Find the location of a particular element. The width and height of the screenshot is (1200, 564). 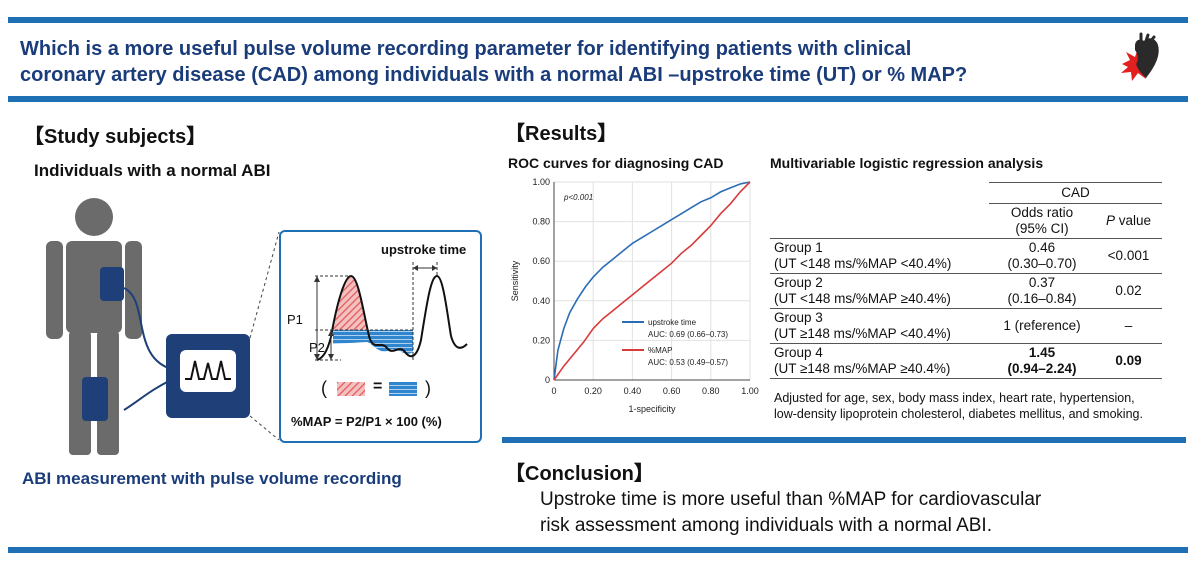

x-axis-label: 1-specificity is located at coordinates (652, 409).